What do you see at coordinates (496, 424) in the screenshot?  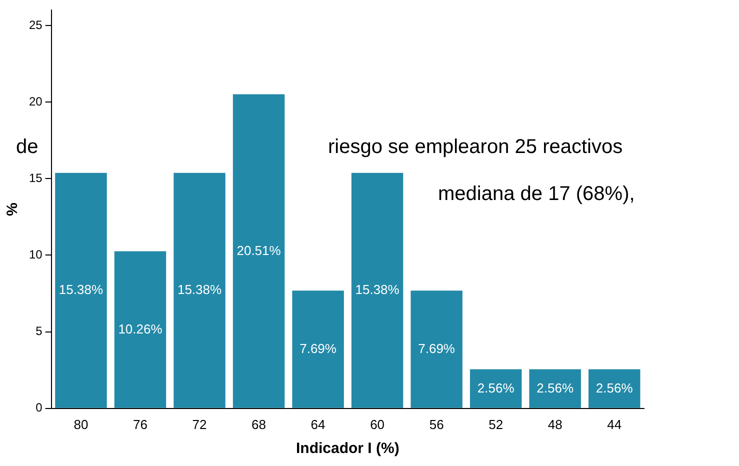 I see `x-tick-label: 52` at bounding box center [496, 424].